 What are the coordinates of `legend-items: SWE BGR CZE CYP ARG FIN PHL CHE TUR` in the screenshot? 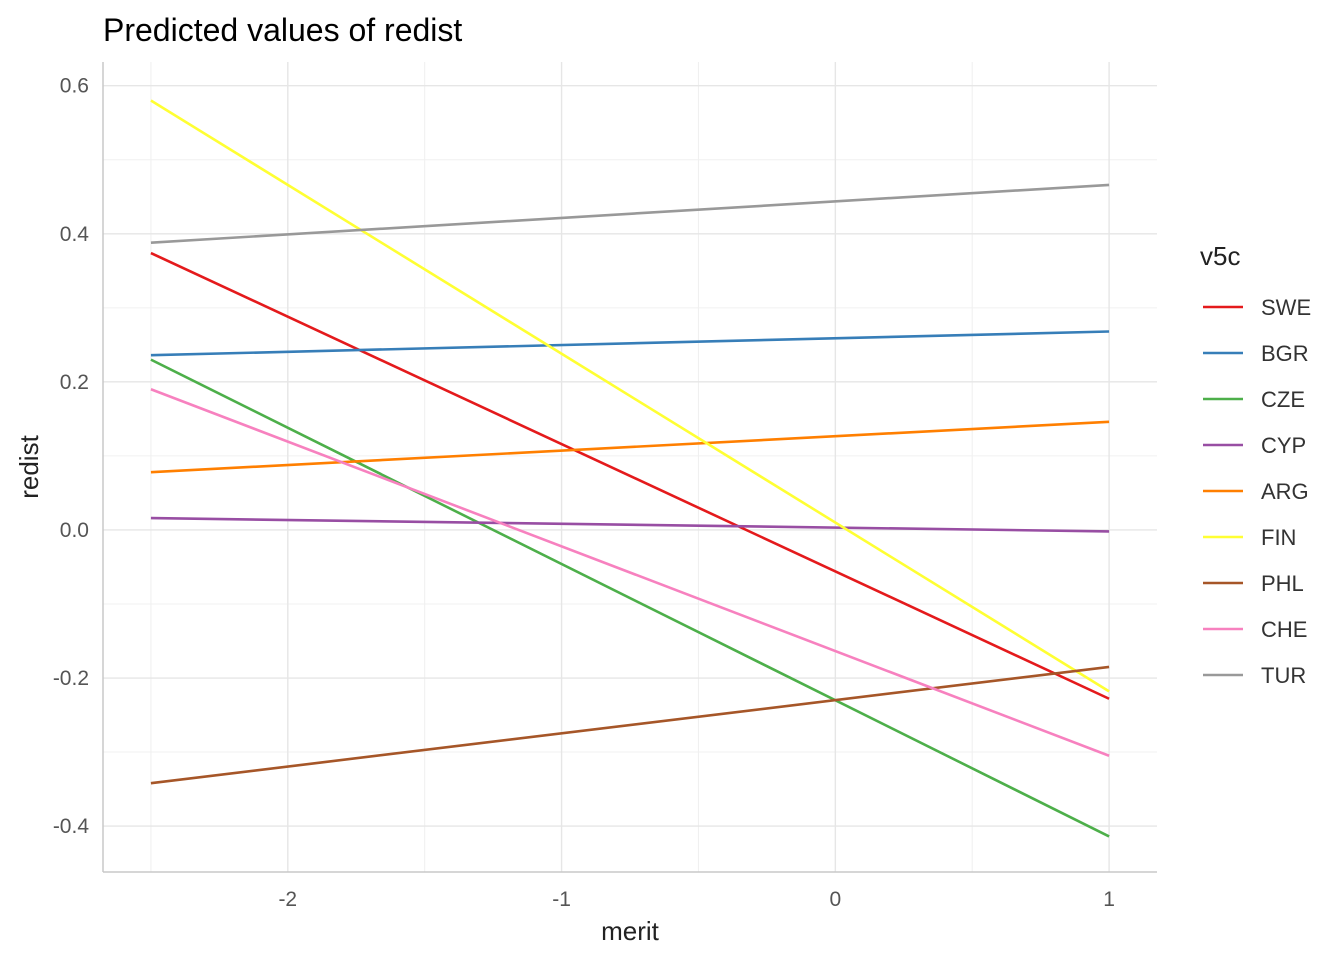 It's located at (1257, 491).